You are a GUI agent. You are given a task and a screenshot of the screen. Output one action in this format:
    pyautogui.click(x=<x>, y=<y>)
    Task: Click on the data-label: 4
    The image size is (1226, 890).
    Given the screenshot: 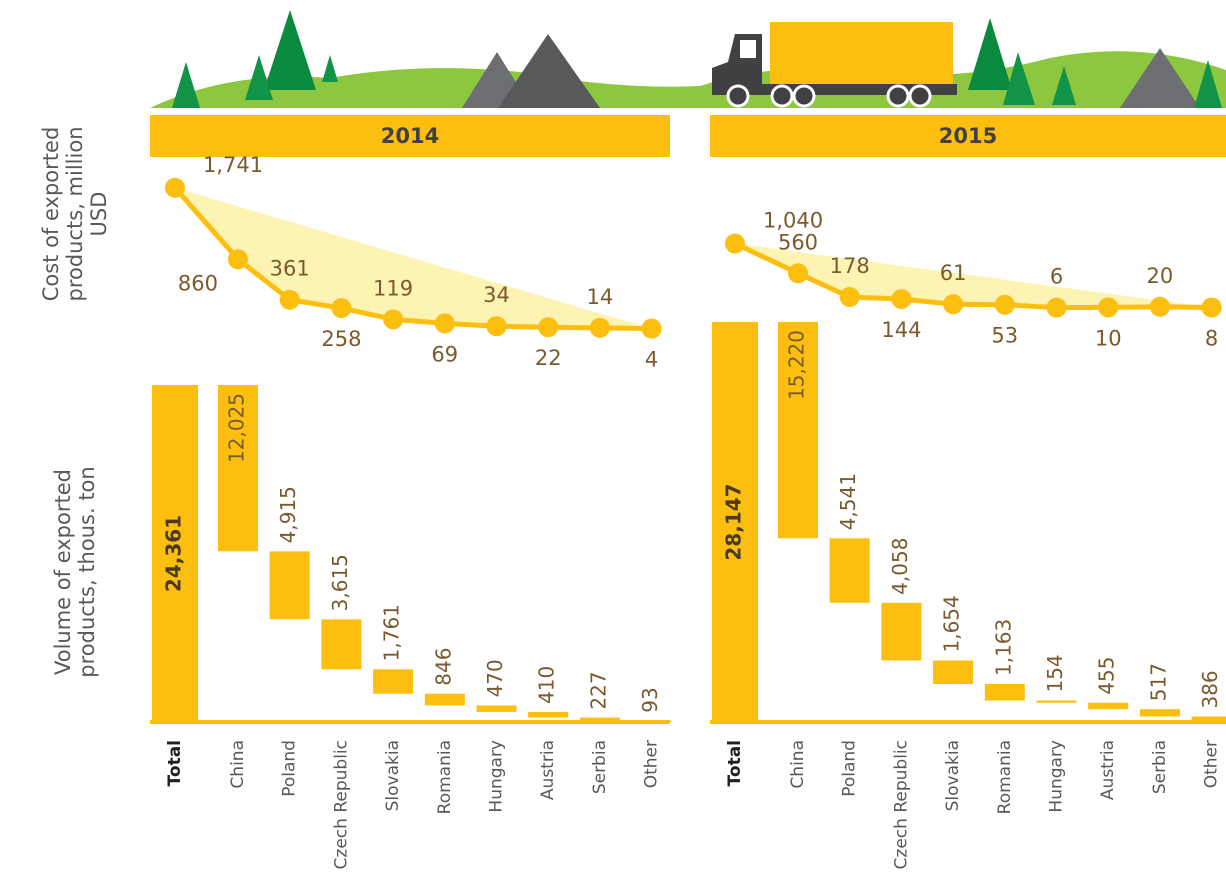 What is the action you would take?
    pyautogui.click(x=651, y=360)
    